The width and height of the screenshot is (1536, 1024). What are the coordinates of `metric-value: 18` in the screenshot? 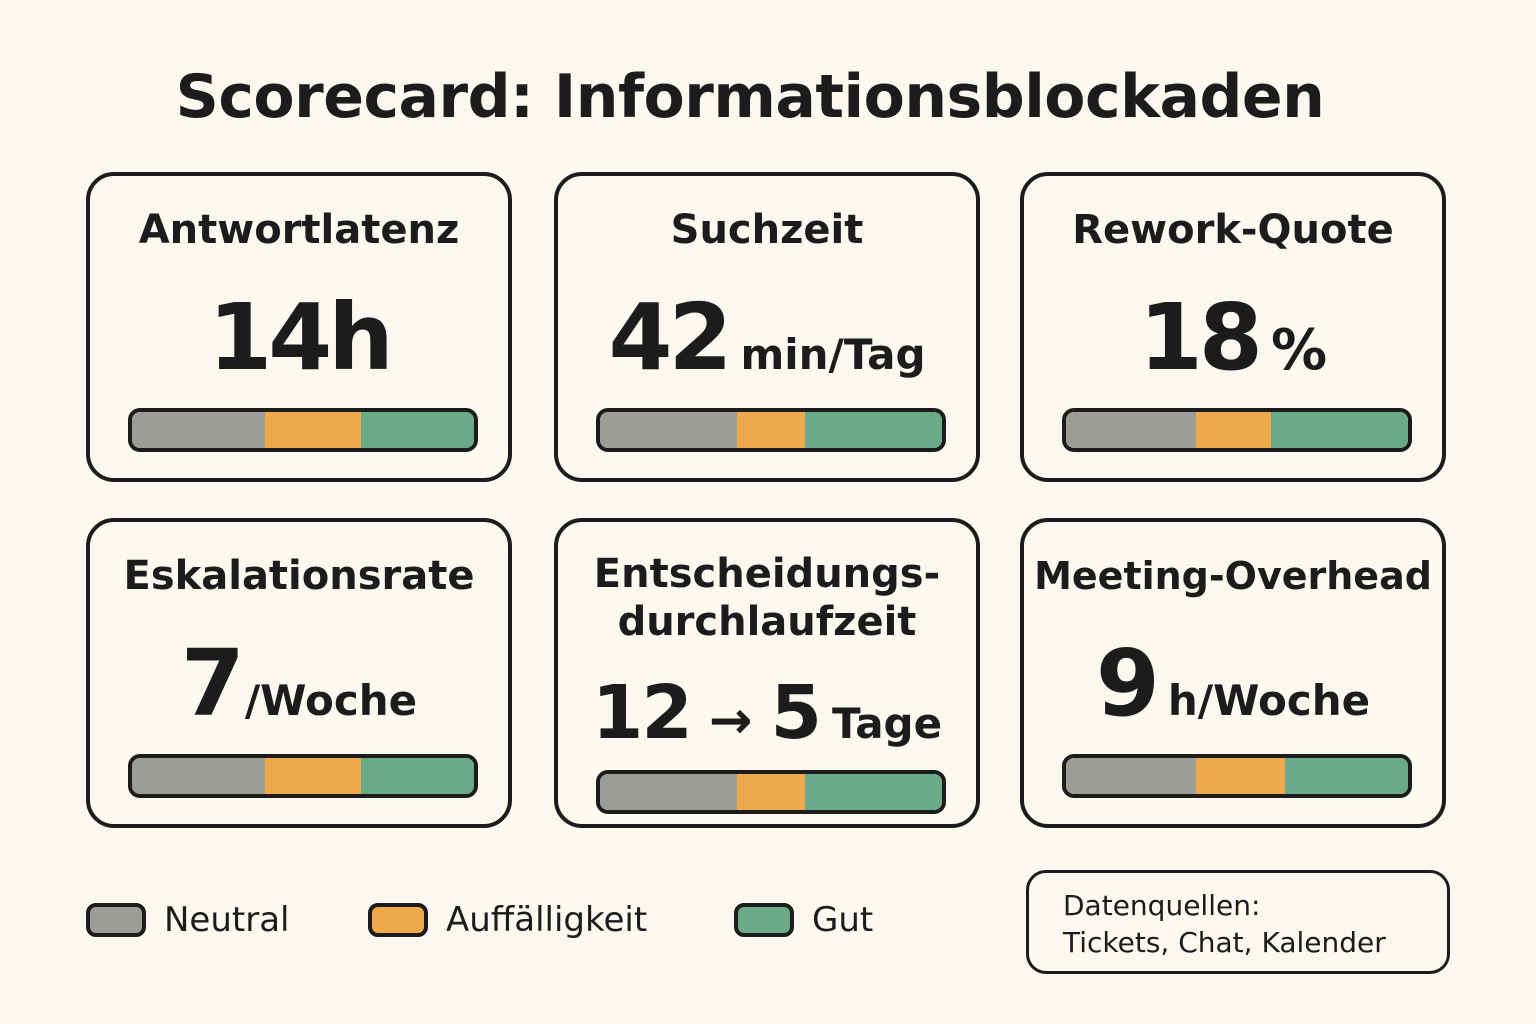 It's located at (1200, 337).